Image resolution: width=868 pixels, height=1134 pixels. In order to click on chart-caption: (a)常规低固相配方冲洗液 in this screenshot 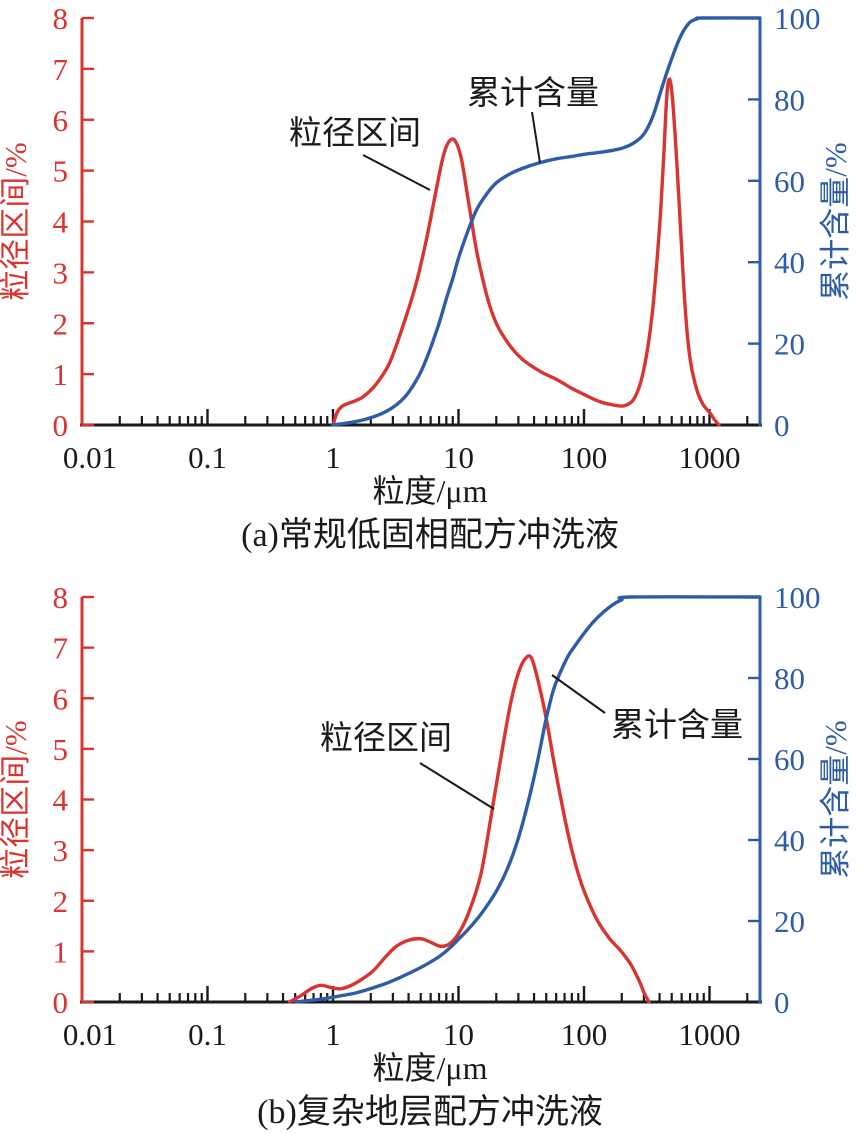, I will do `click(430, 535)`.